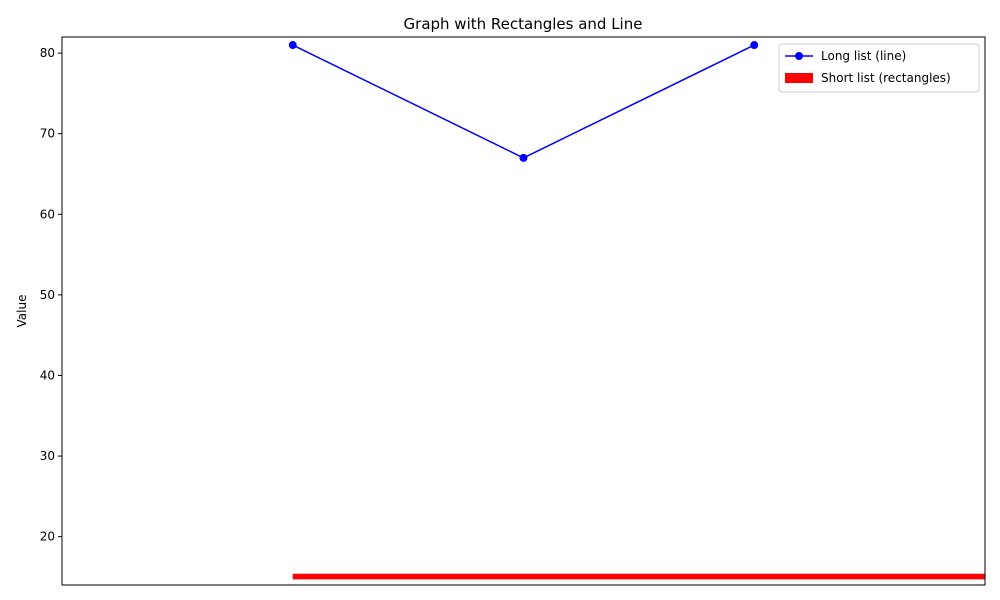 The height and width of the screenshot is (600, 1000). I want to click on legend-rect-swatch, so click(799, 78).